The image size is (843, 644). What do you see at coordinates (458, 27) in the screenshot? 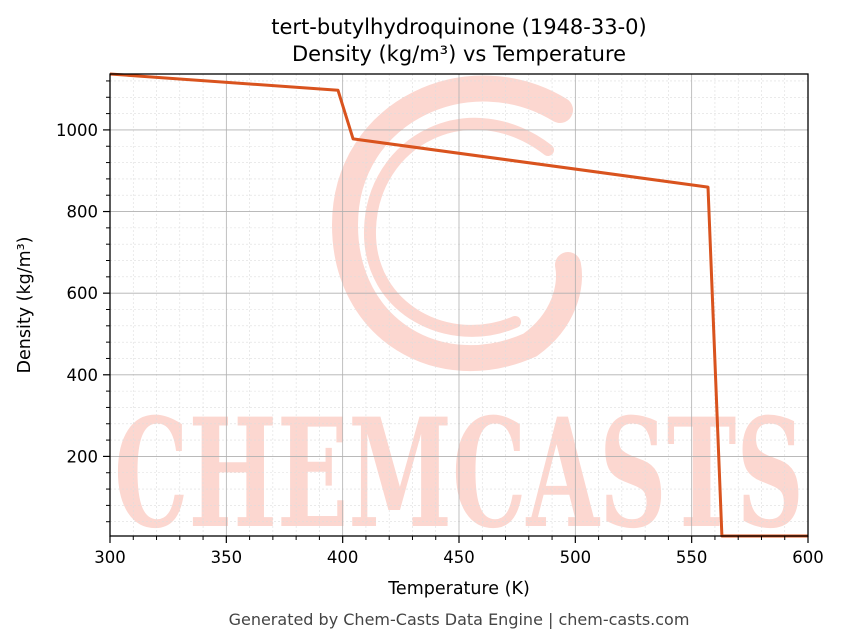
I see `chart-title: tert-butylhydroquinone (1948-33-0)` at bounding box center [458, 27].